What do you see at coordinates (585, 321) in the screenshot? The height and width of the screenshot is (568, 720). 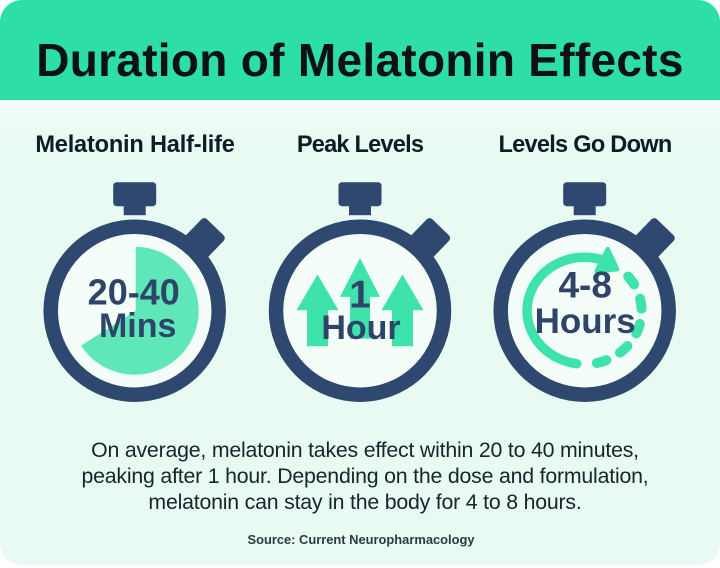 I see `svg-text: Hours` at bounding box center [585, 321].